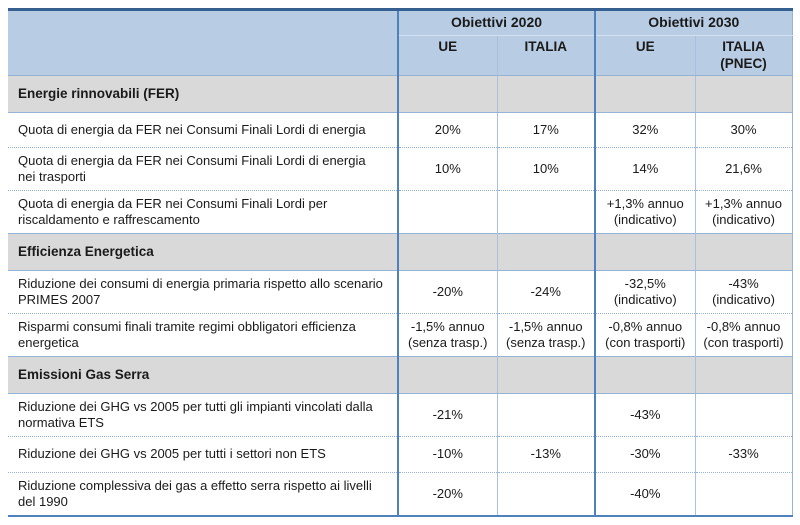 The height and width of the screenshot is (525, 800). I want to click on value-cell: -24%, so click(546, 292).